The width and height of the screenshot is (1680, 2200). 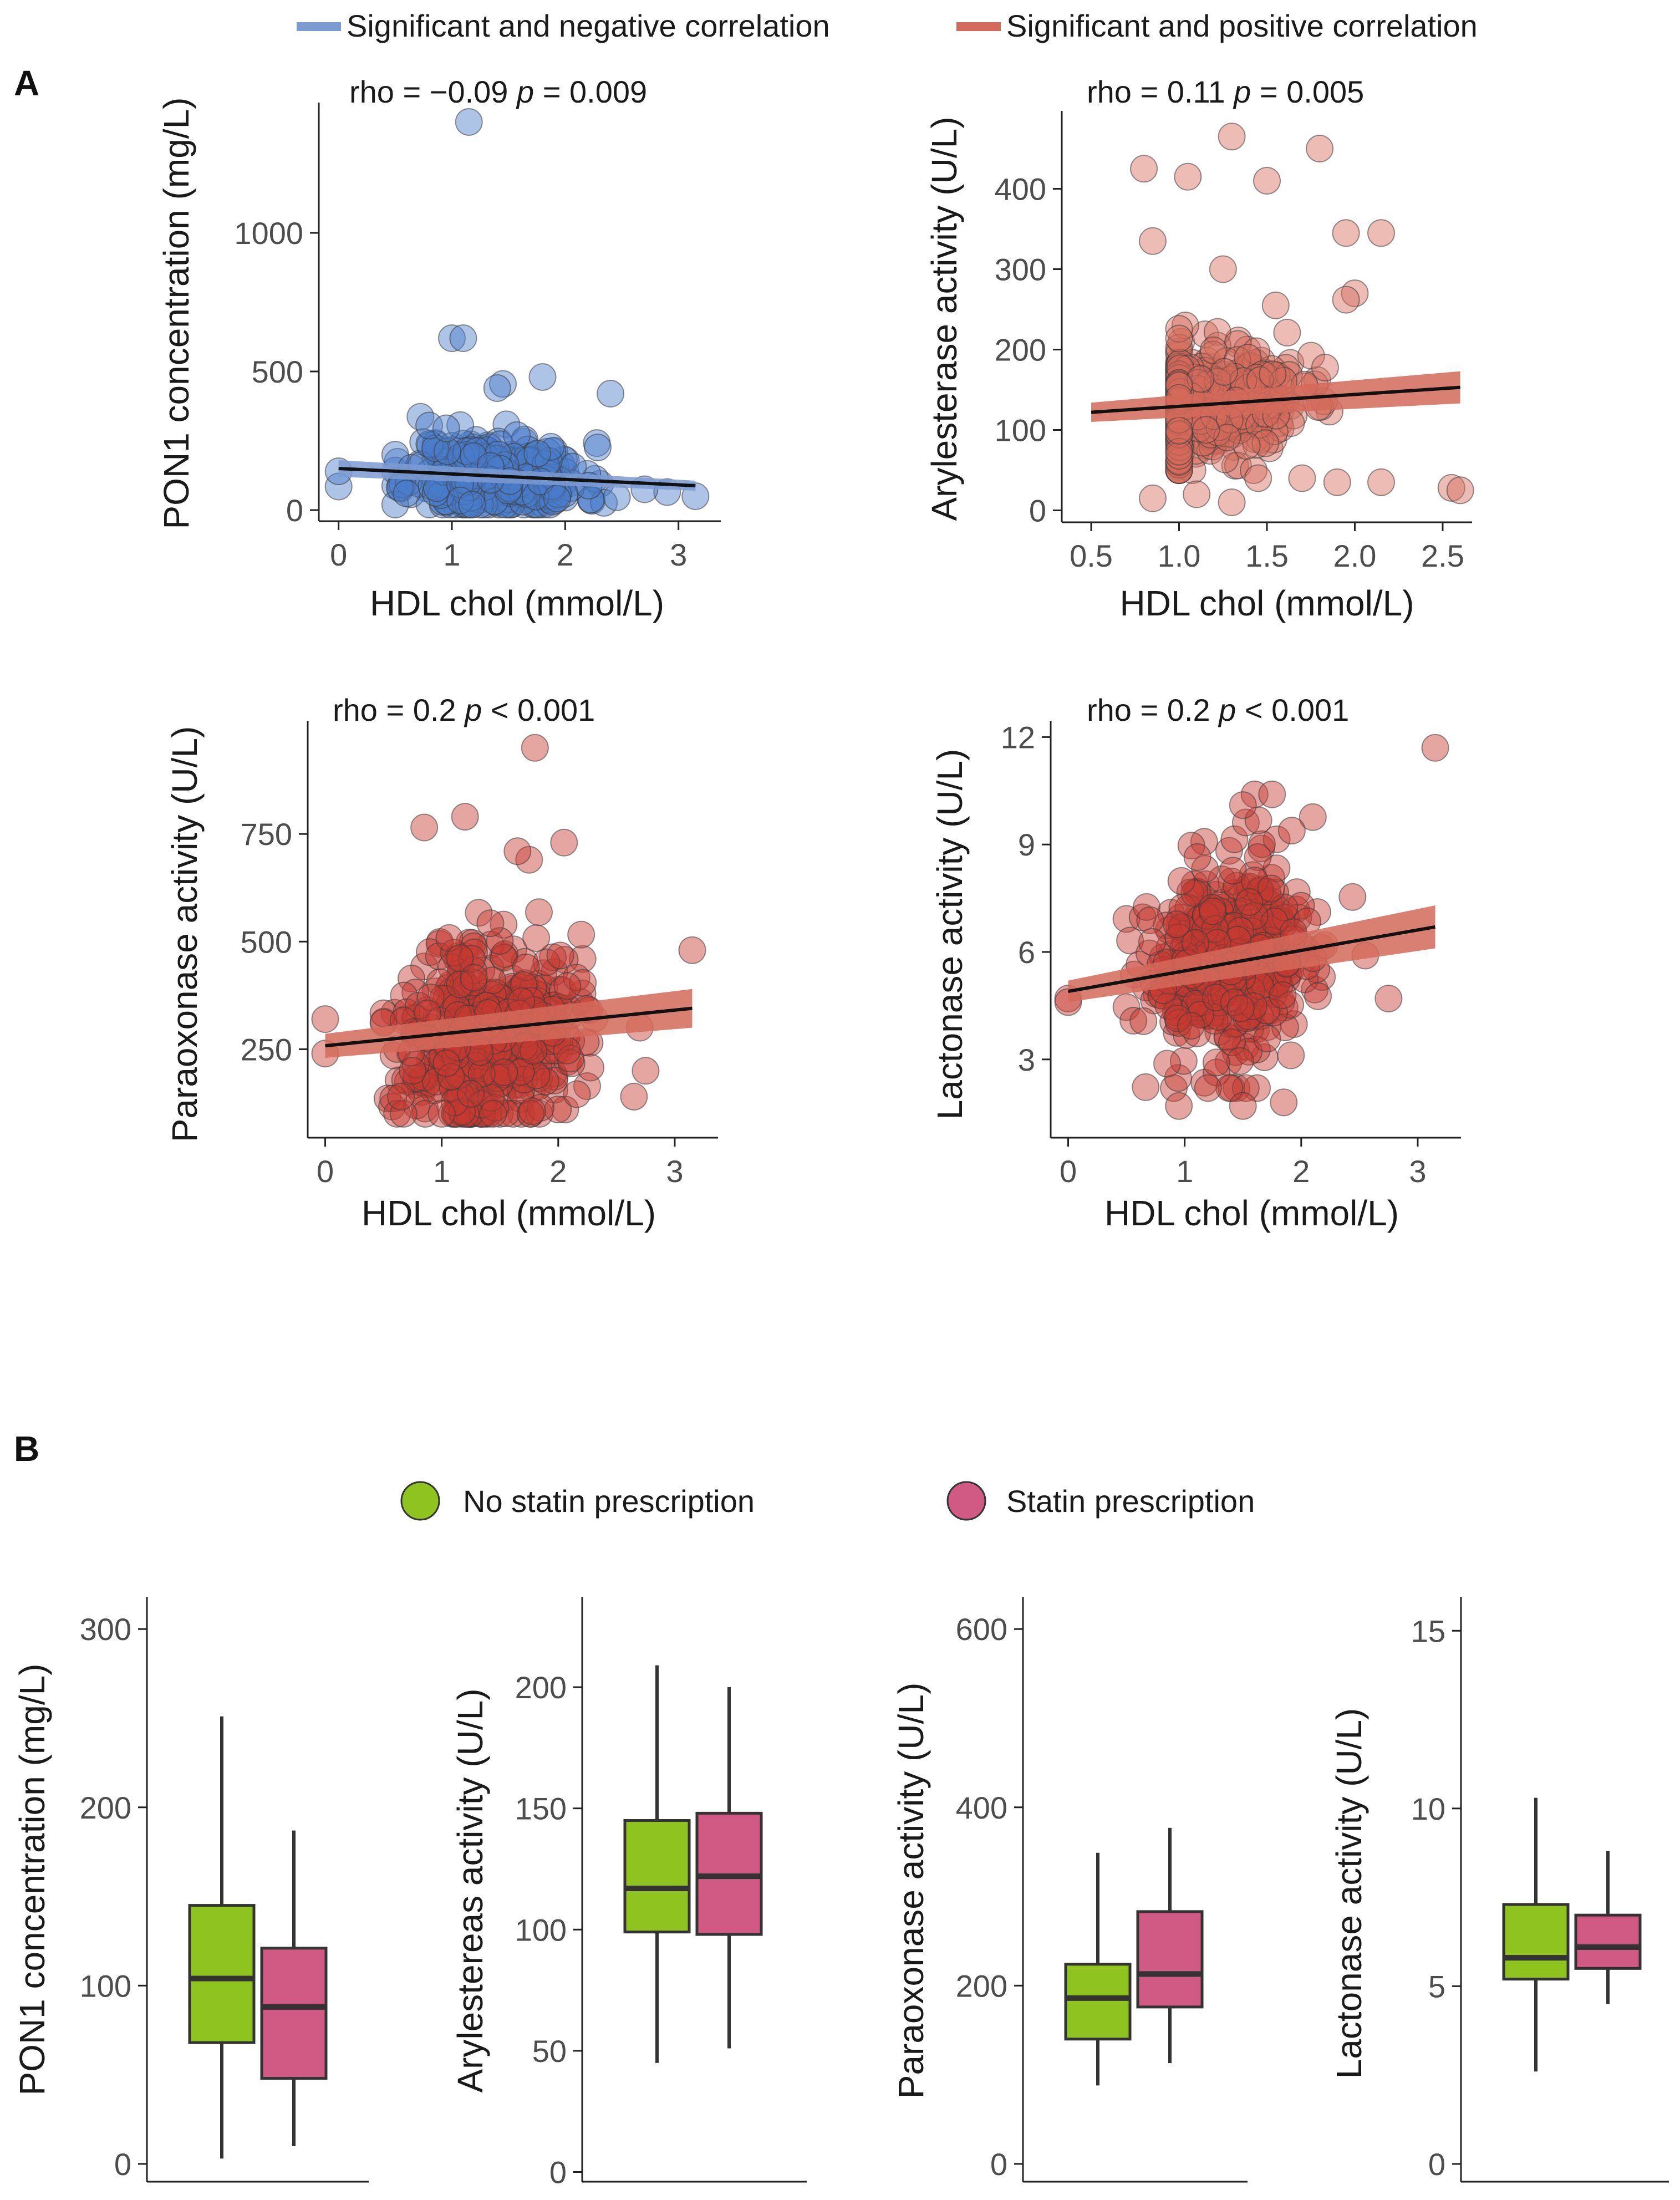 What do you see at coordinates (433, 91) in the screenshot?
I see `rho-text: rho = −0.09` at bounding box center [433, 91].